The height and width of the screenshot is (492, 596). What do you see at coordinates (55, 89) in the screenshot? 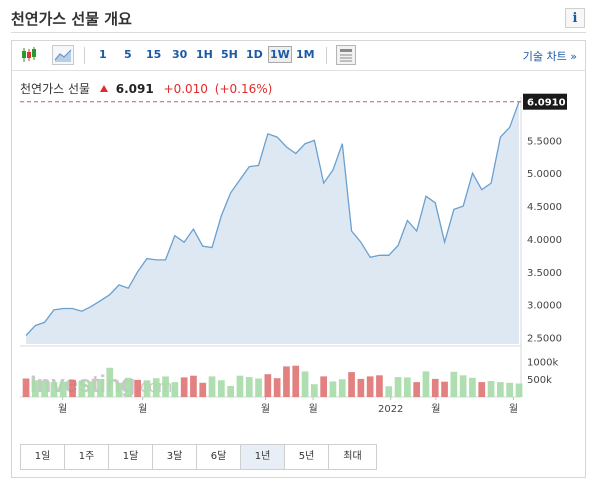
I see `instrument-name: 천연가스 선물` at bounding box center [55, 89].